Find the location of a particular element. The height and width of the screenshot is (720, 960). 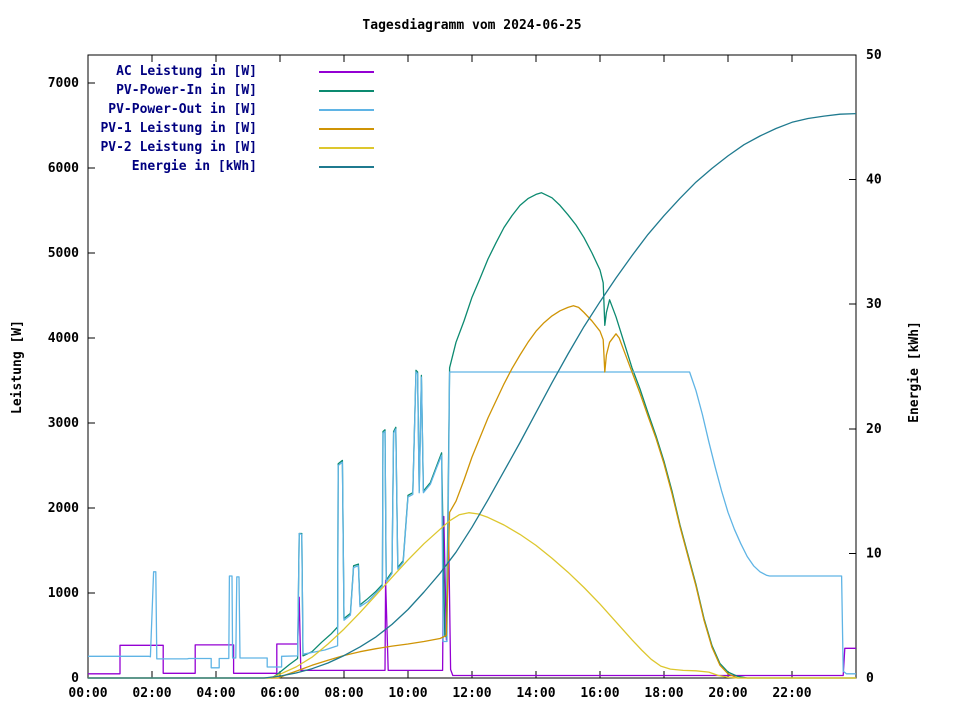

legend-item: PV-1 Leistung in [W] is located at coordinates (234, 128).